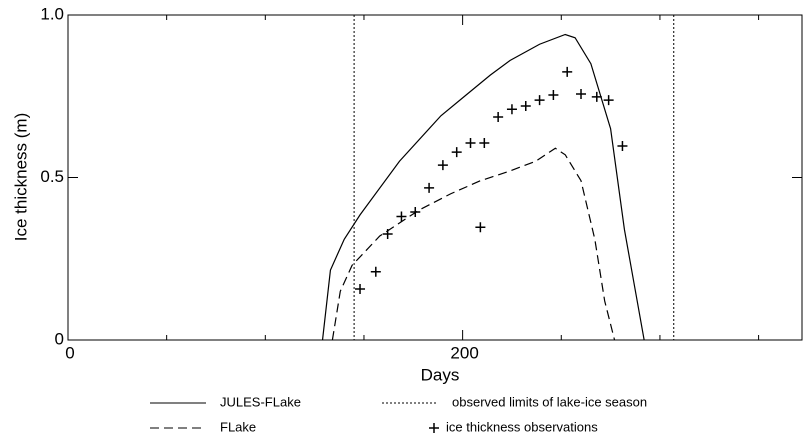 This screenshot has height=439, width=804. Describe the element at coordinates (522, 426) in the screenshot. I see `legend-label: ice thickness observations` at that location.